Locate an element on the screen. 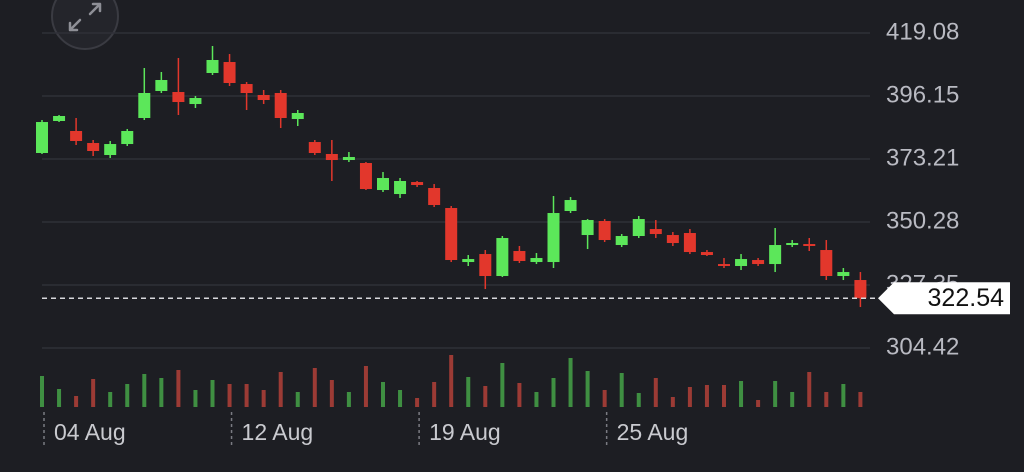 Image resolution: width=1024 pixels, height=472 pixels. x-tick-label: 04 Aug is located at coordinates (90, 432).